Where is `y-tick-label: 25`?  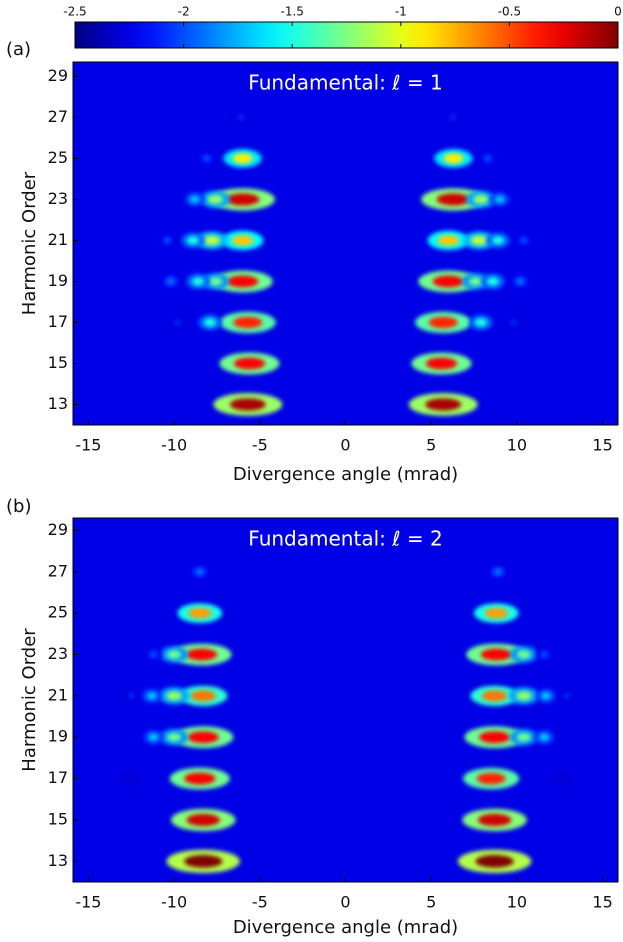
y-tick-label: 25 is located at coordinates (58, 612).